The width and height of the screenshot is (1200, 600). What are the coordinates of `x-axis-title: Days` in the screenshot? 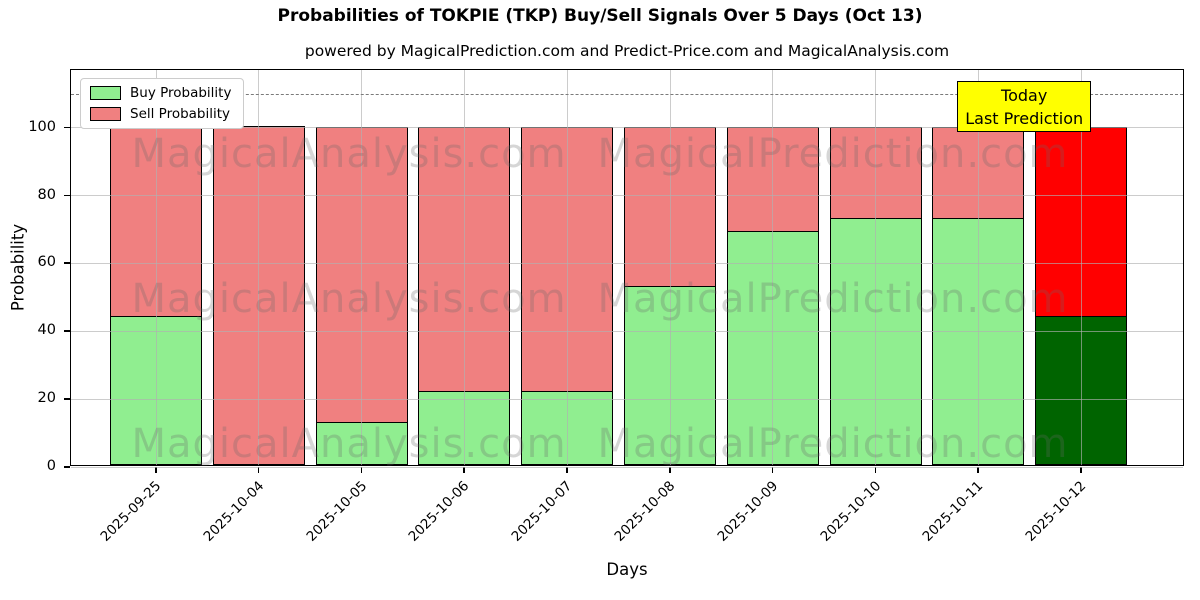 It's located at (627, 569).